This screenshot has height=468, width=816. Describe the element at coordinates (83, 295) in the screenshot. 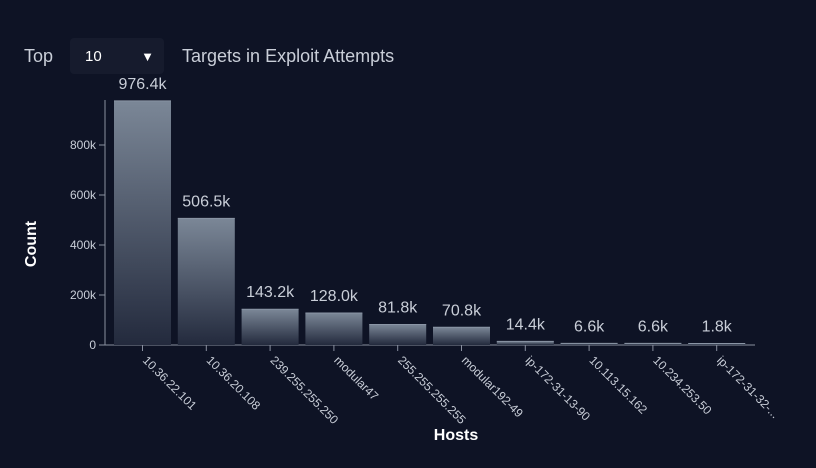

I see `y-tick-label: 200k` at that location.